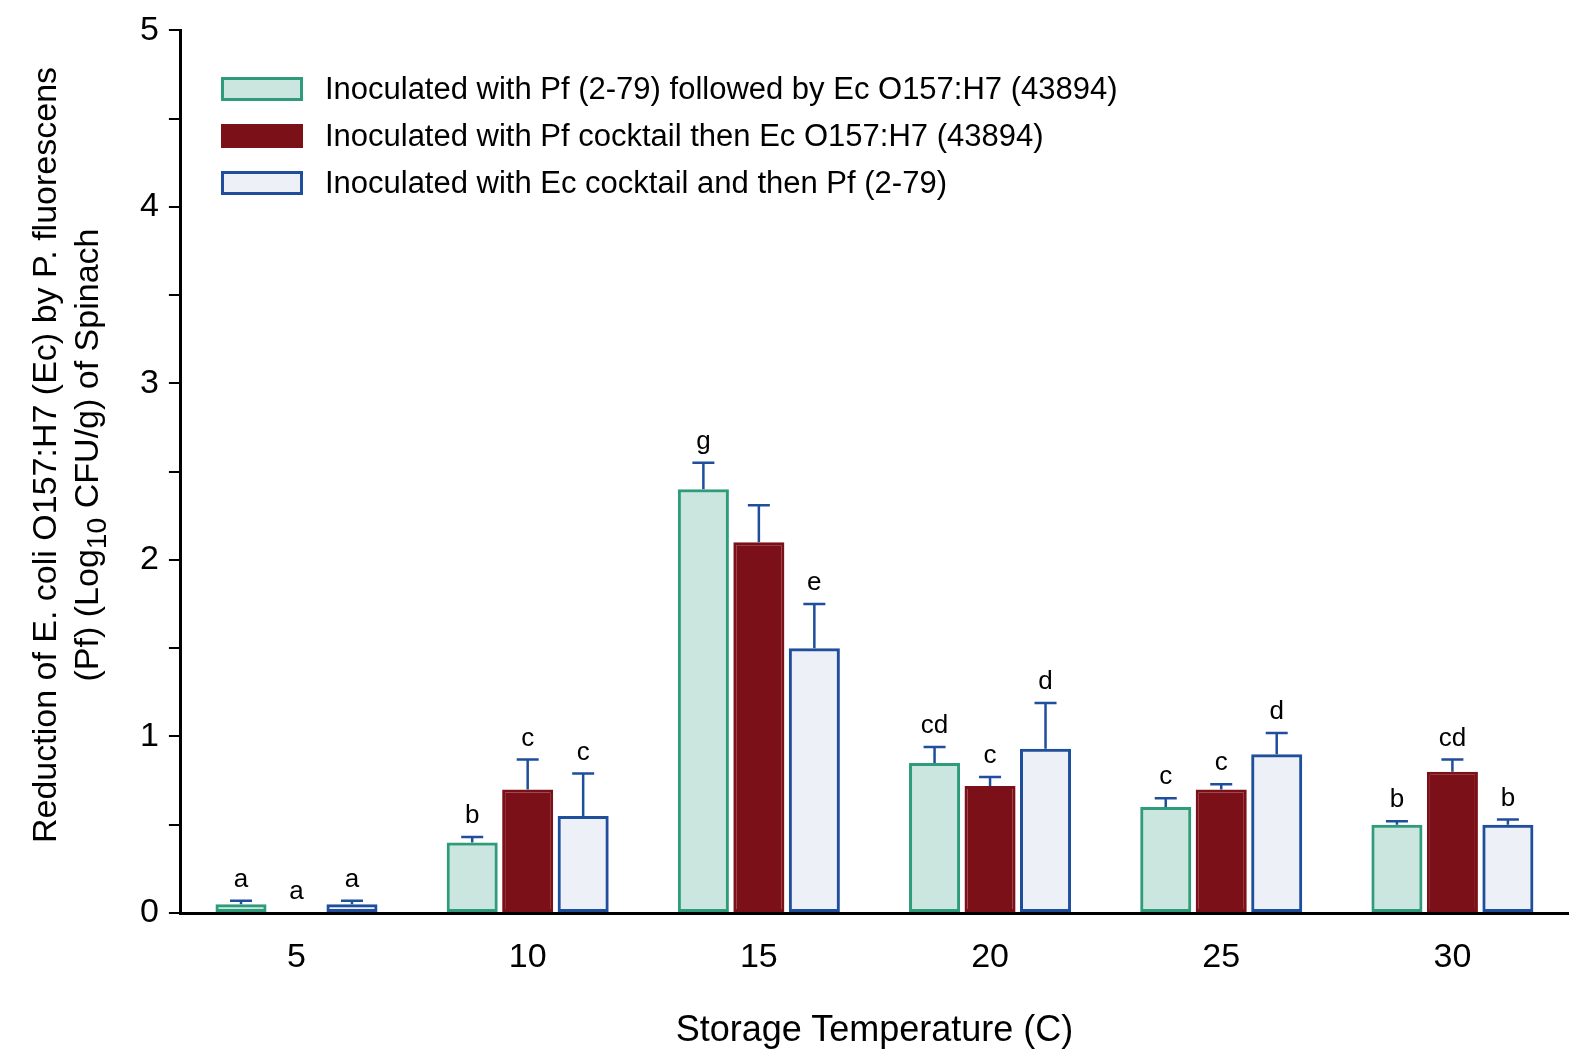 This screenshot has height=1062, width=1583. I want to click on y-tick-label: 5, so click(149, 27).